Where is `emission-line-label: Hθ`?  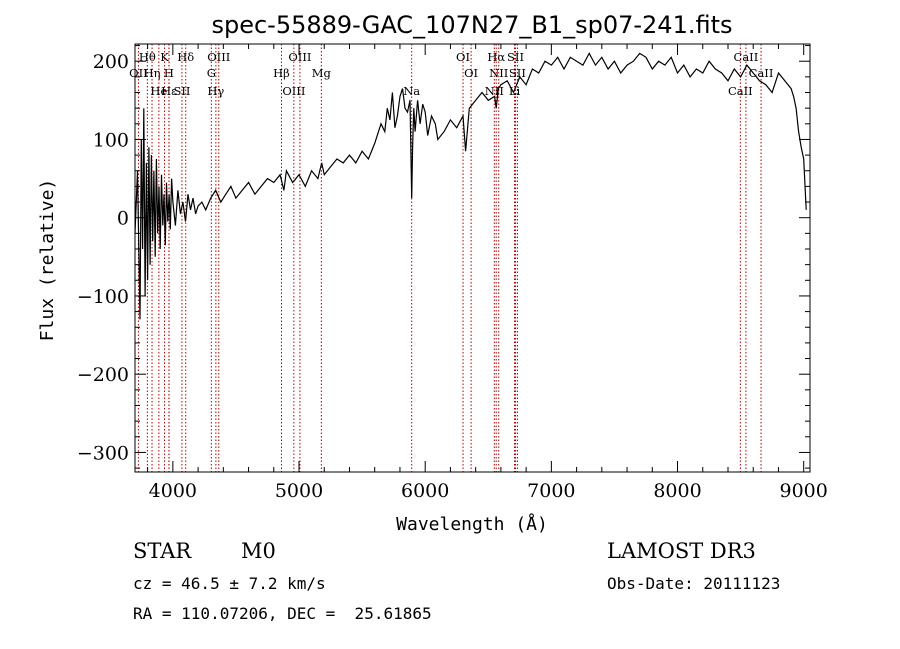 emission-line-label: Hθ is located at coordinates (147, 57).